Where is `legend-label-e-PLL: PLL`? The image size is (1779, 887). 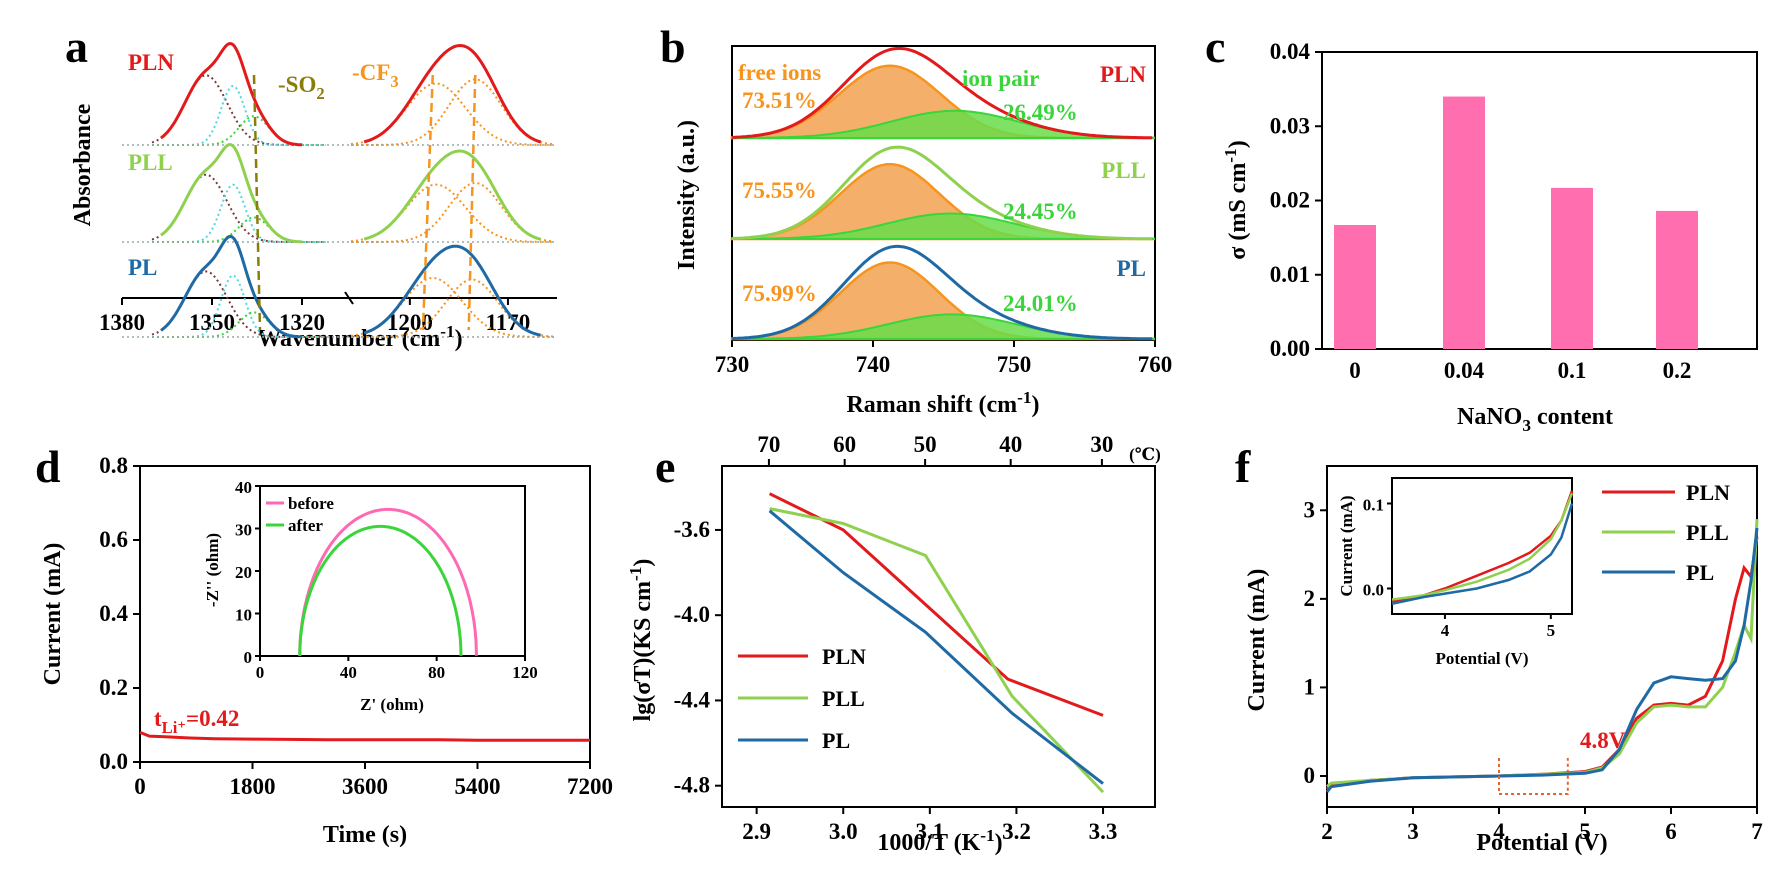 legend-label-e-PLL: PLL is located at coordinates (843, 698).